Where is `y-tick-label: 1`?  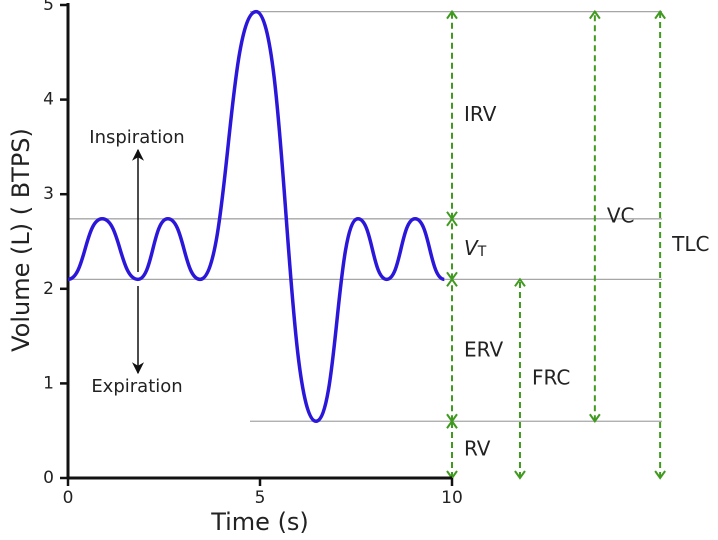 y-tick-label: 1 is located at coordinates (48, 383).